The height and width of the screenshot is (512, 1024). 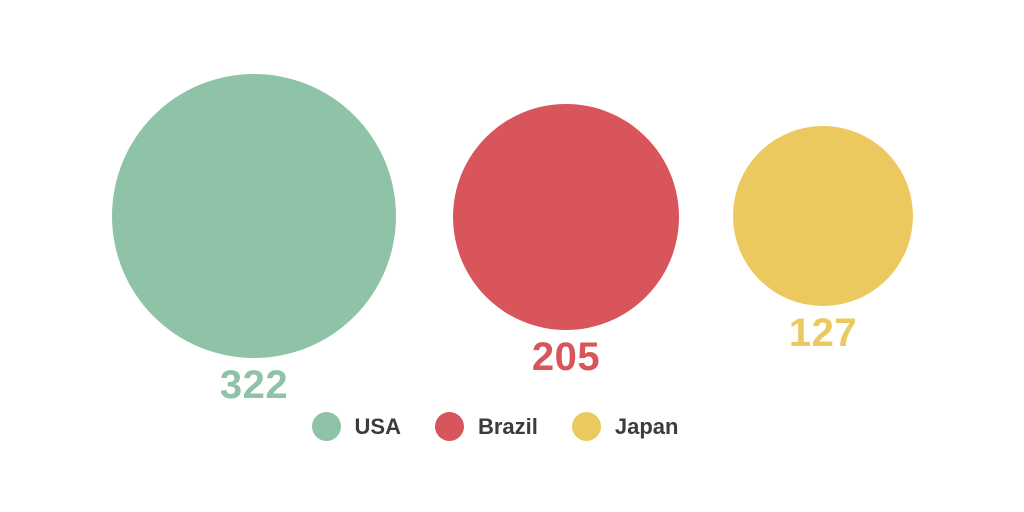 What do you see at coordinates (823, 216) in the screenshot?
I see `bubble-japan` at bounding box center [823, 216].